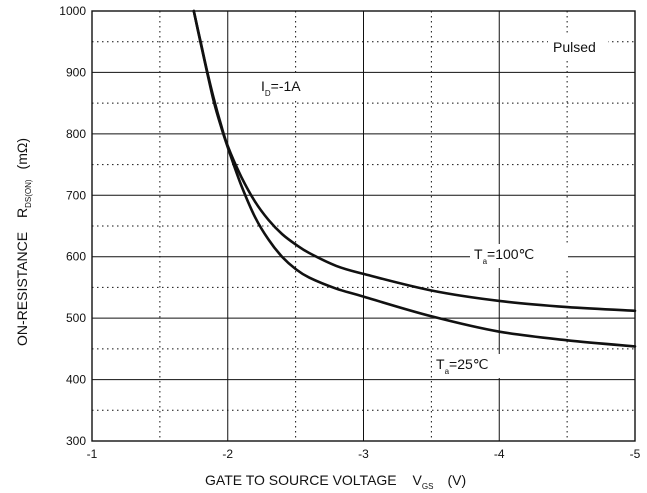  I want to click on t25-label-bg, so click(468, 366).